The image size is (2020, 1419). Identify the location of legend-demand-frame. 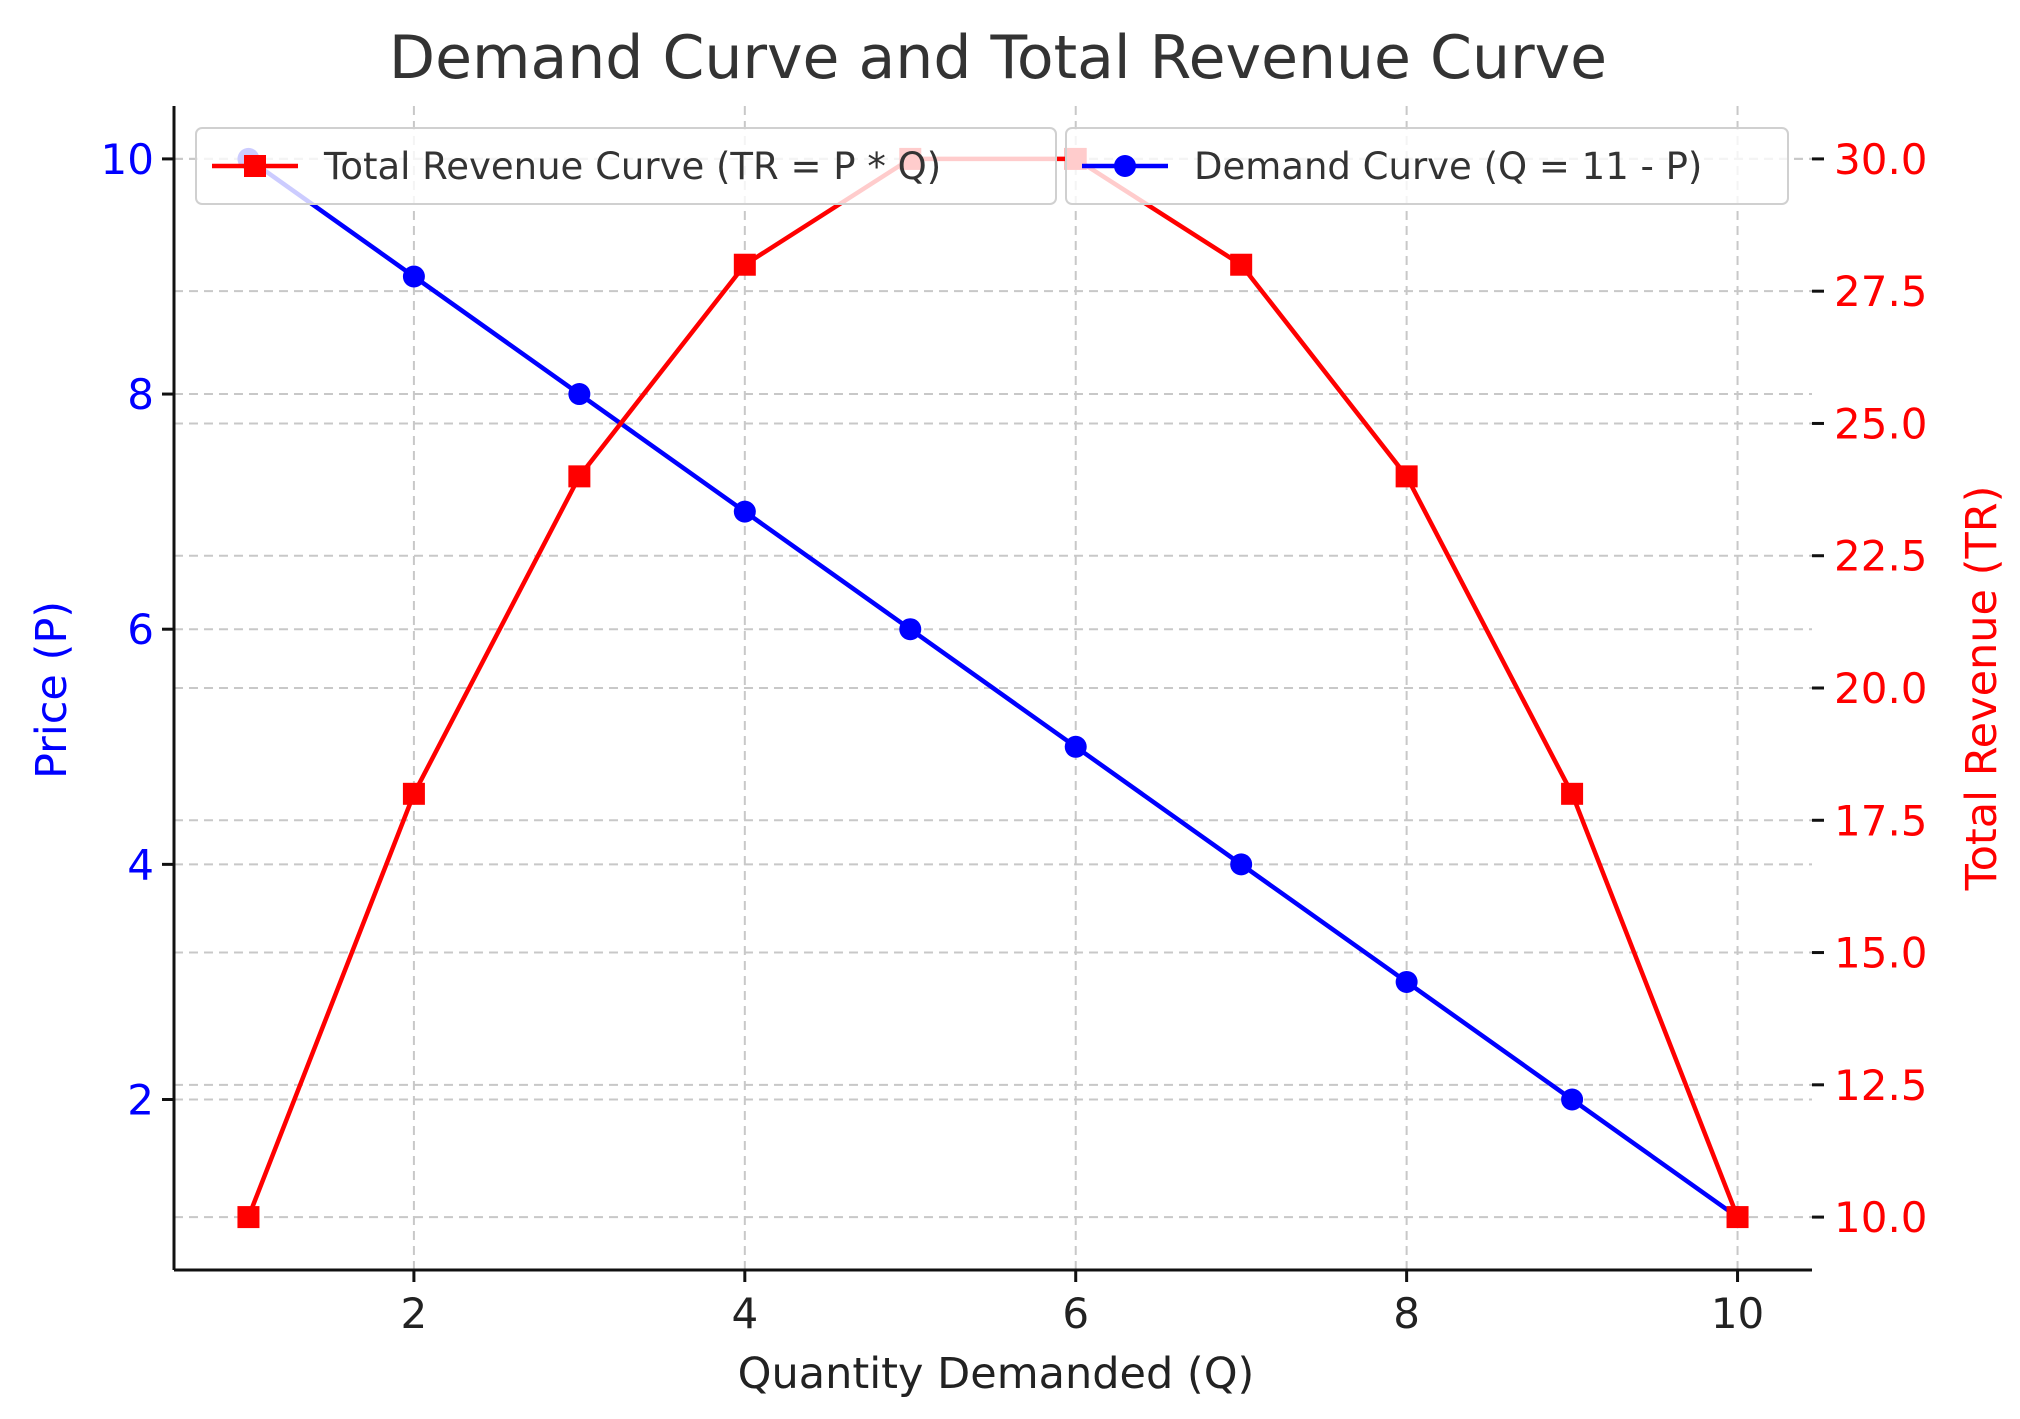
(1427, 166).